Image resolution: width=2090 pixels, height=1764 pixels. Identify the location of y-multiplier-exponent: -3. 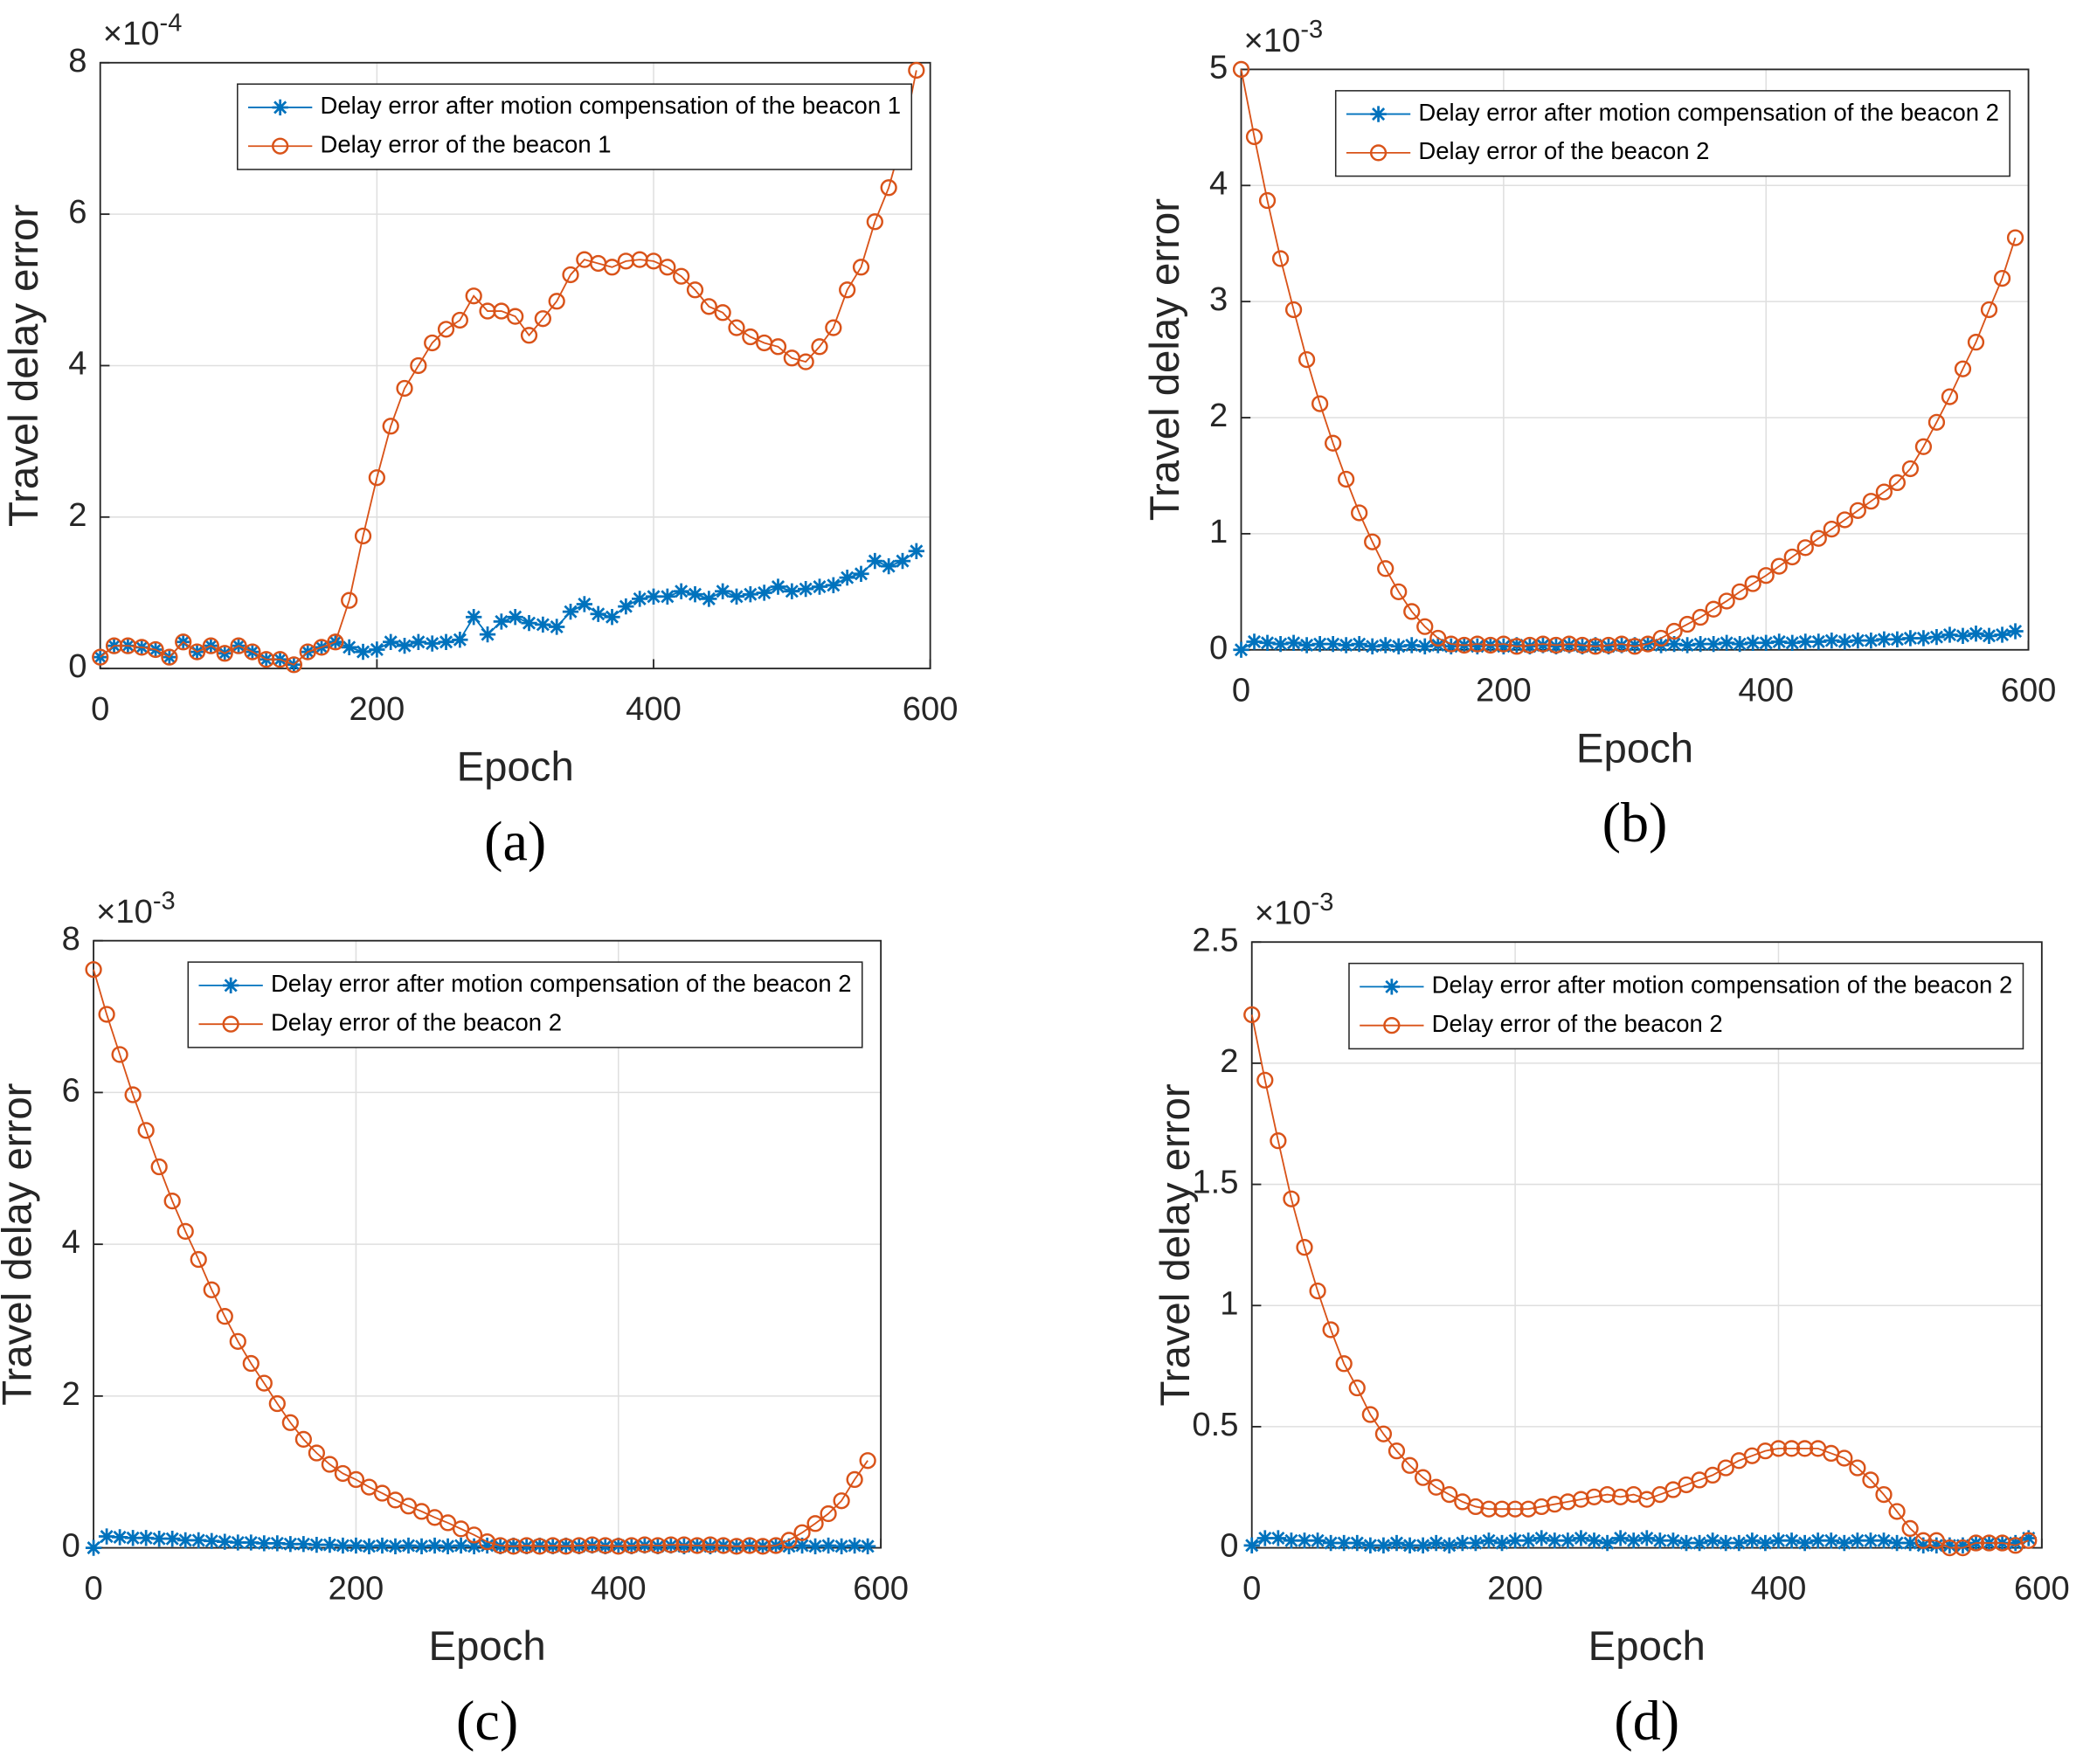
(165, 901).